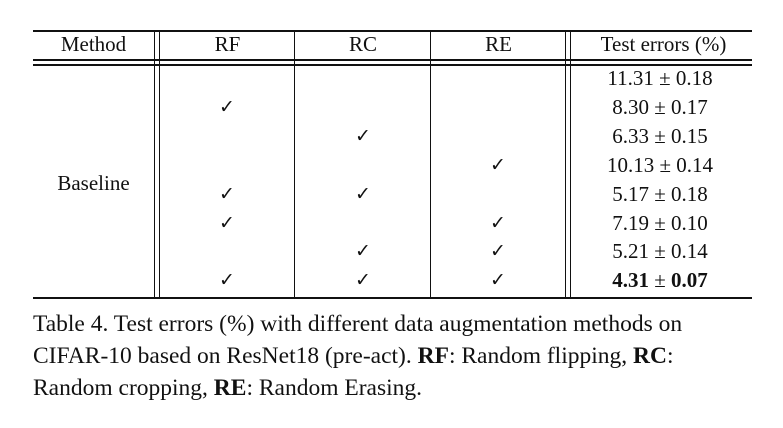  Describe the element at coordinates (362, 44) in the screenshot. I see `header-rc: RC` at that location.